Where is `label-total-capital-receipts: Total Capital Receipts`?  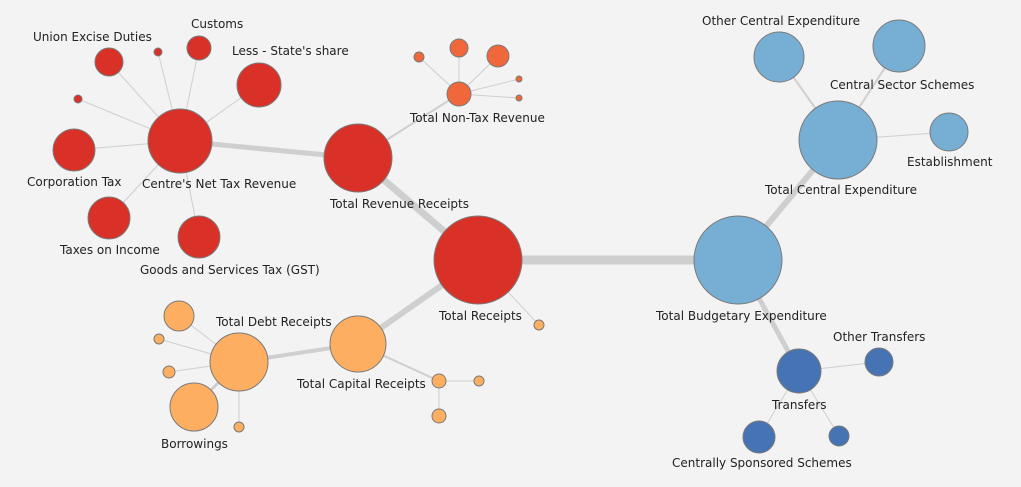 label-total-capital-receipts: Total Capital Receipts is located at coordinates (361, 384).